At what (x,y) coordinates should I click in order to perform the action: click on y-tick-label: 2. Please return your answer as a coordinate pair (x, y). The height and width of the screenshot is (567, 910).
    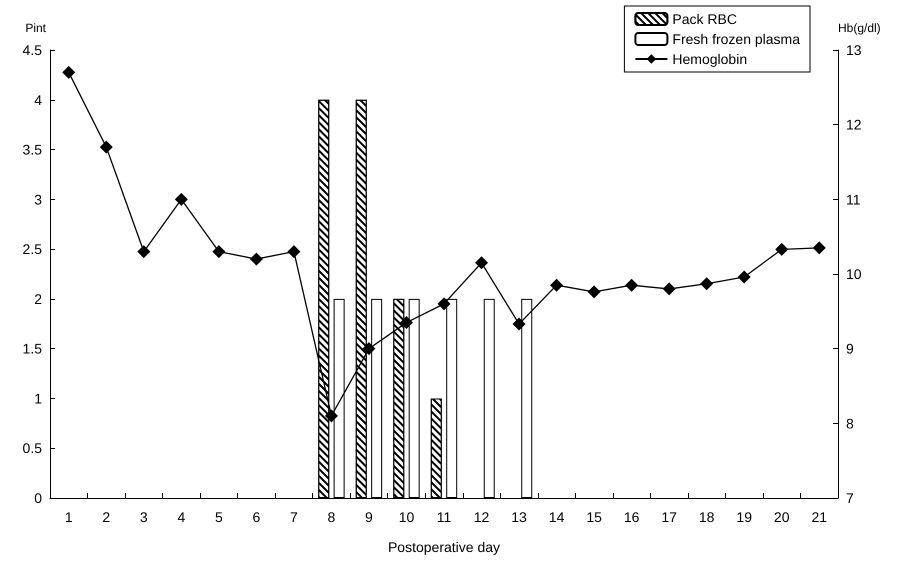
    Looking at the image, I should click on (38, 298).